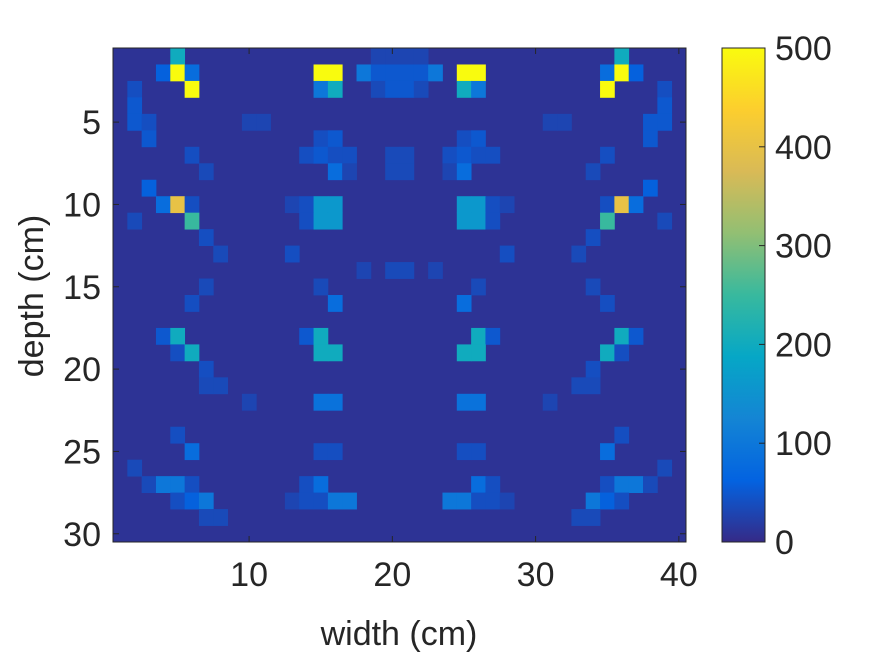 The width and height of the screenshot is (875, 656). Describe the element at coordinates (82, 452) in the screenshot. I see `y-tick-label: 25` at that location.